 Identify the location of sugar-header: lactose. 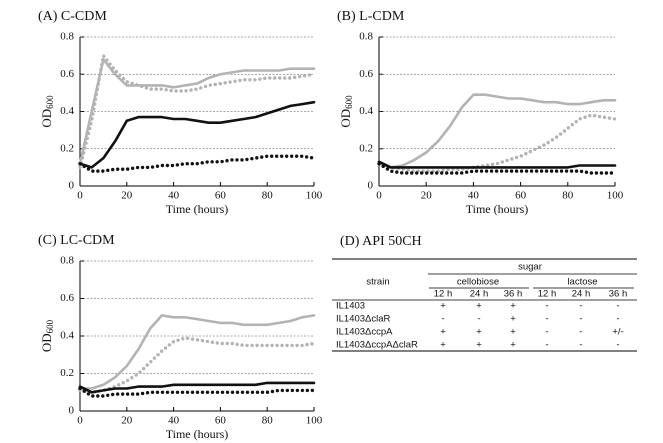
(582, 282).